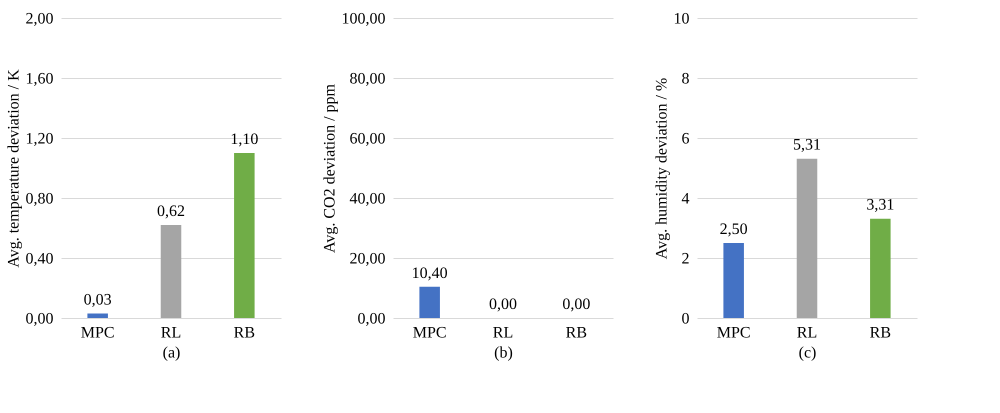  I want to click on x-axis-title: (c), so click(807, 353).